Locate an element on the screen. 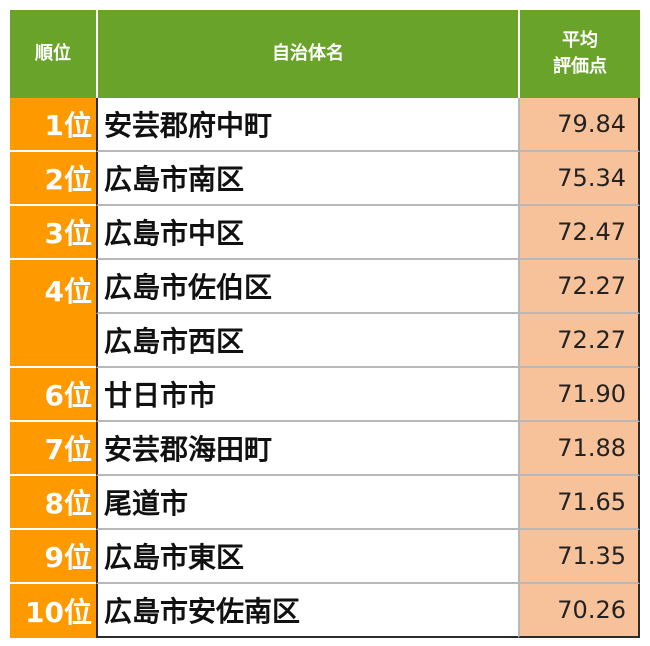 This screenshot has width=650, height=646. municipality-cell: 広島市安佐南区 is located at coordinates (307, 611).